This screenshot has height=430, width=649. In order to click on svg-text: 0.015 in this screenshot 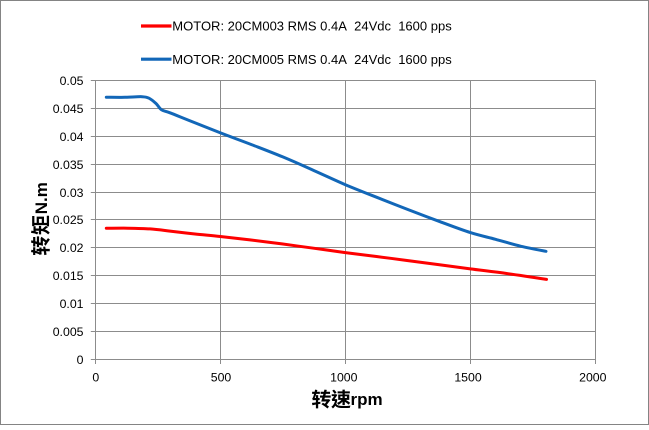, I will do `click(68, 276)`.